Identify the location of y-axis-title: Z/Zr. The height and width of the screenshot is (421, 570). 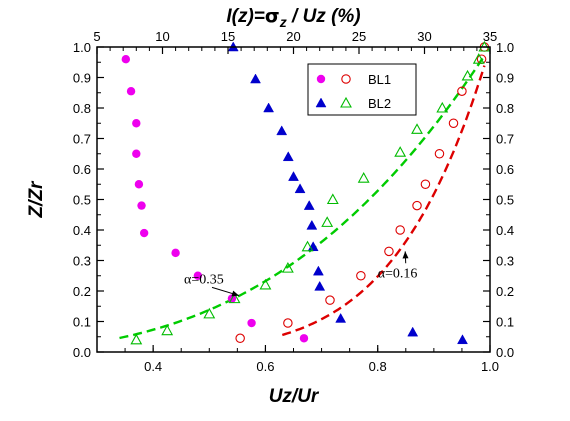
(36, 199).